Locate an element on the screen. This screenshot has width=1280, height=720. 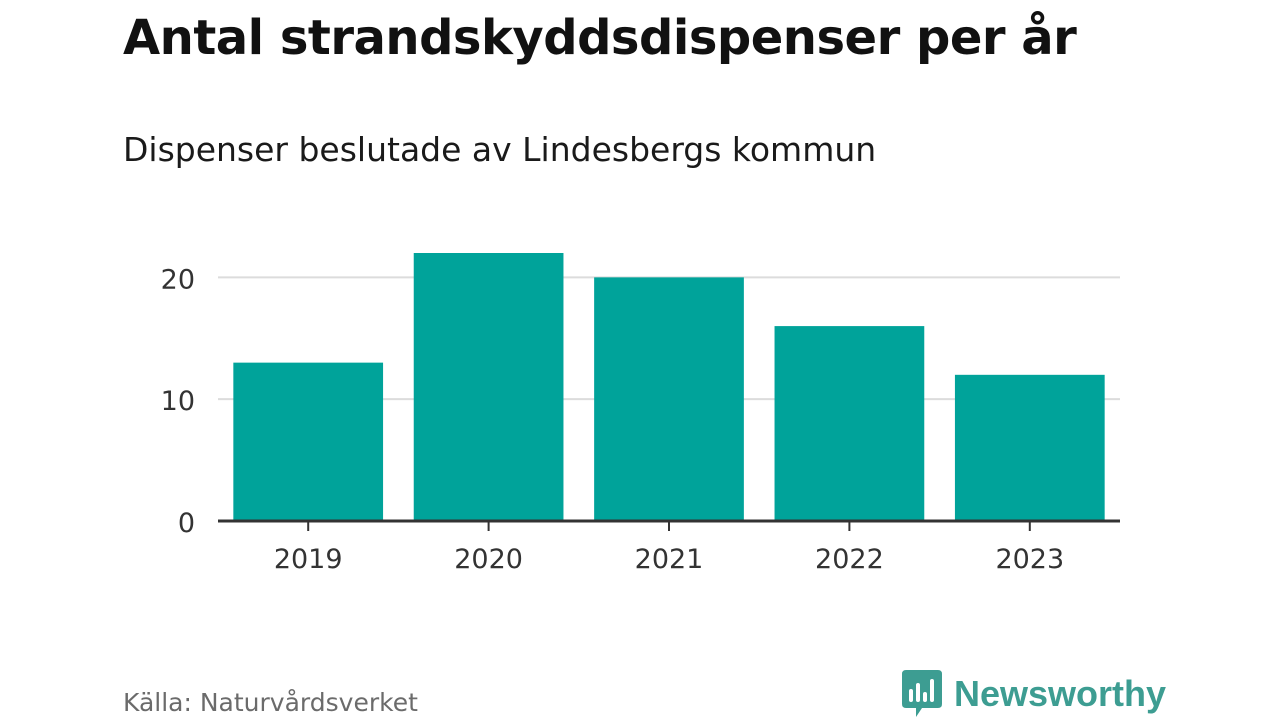
bar-2022 is located at coordinates (849, 423).